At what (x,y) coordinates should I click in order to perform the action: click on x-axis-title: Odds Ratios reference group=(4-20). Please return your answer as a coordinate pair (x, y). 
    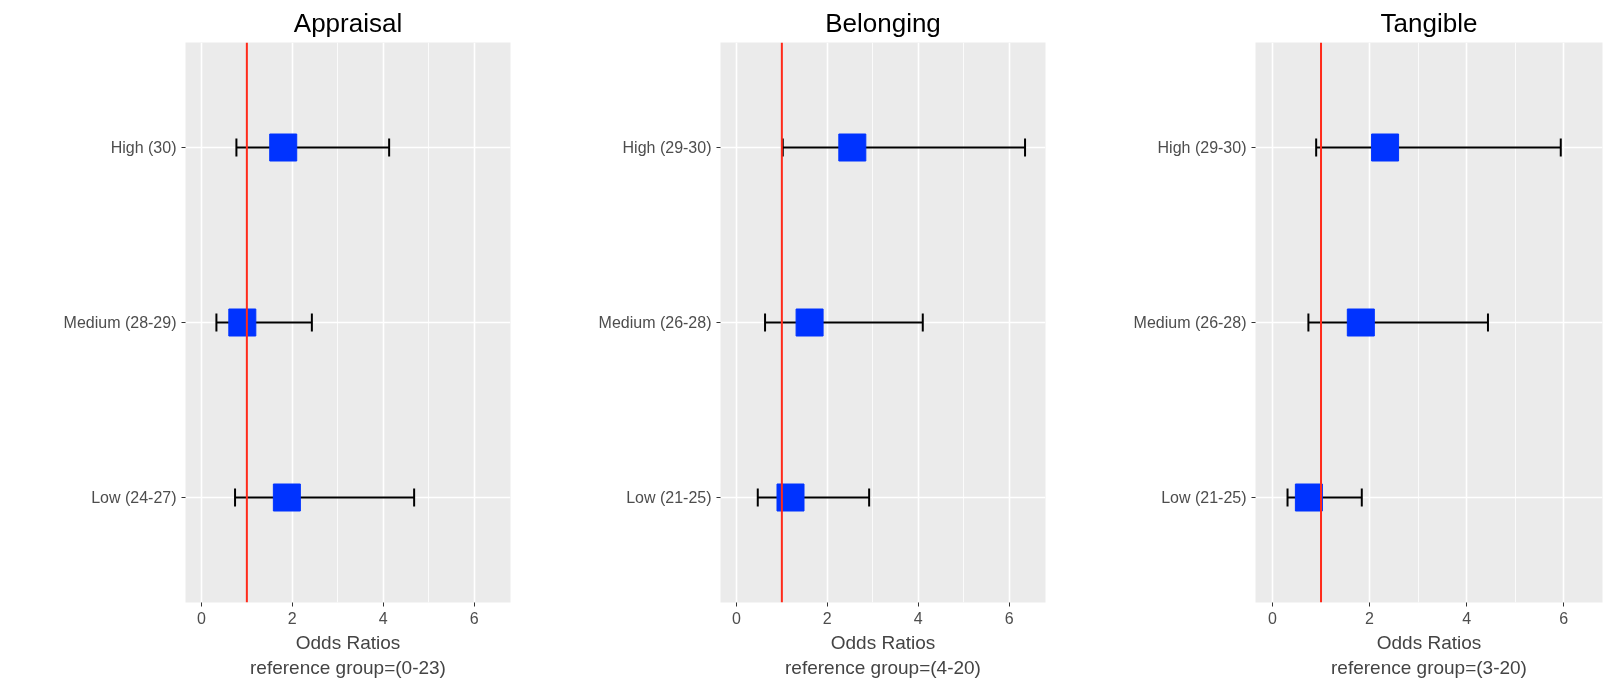
    Looking at the image, I should click on (883, 654).